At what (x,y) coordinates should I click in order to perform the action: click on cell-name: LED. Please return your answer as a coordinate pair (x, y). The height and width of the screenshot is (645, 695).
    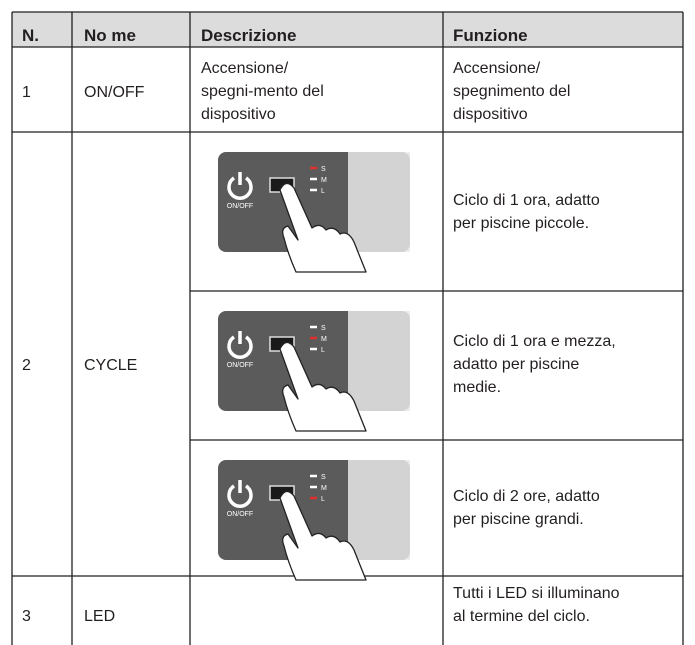
    Looking at the image, I should click on (100, 616).